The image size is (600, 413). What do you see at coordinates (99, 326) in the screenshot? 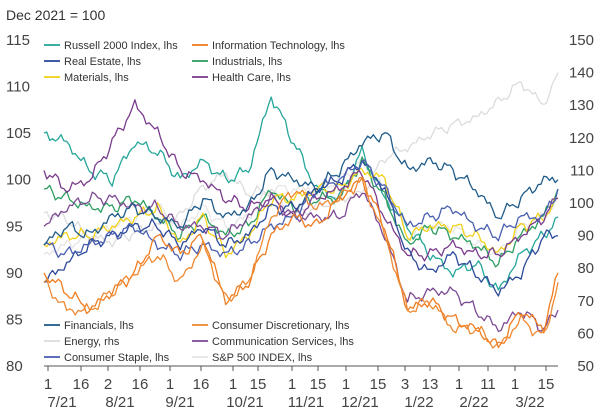
I see `legend-label-financials-lhs: Financials, lhs` at bounding box center [99, 326].